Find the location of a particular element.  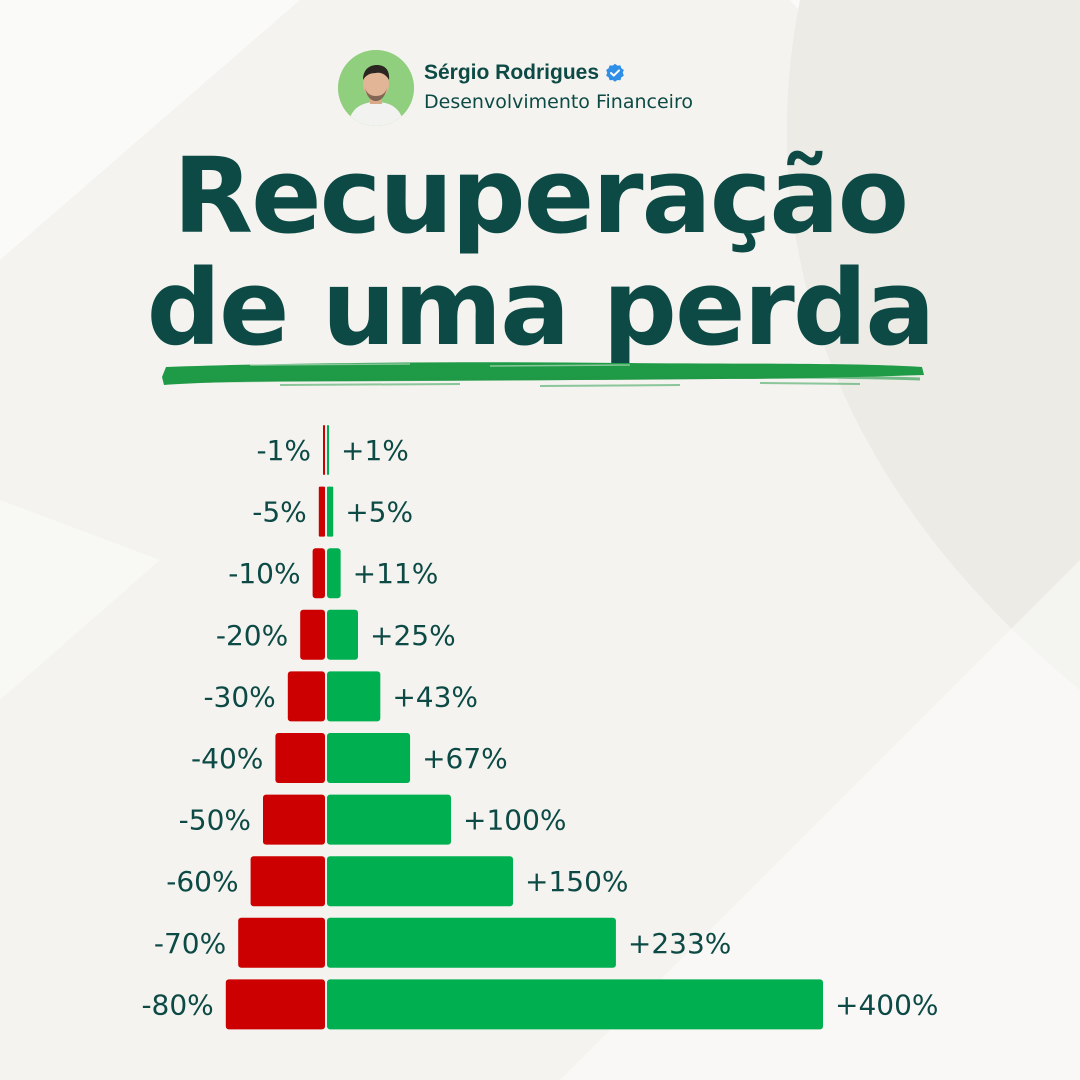

gain-label: +1% is located at coordinates (375, 450).